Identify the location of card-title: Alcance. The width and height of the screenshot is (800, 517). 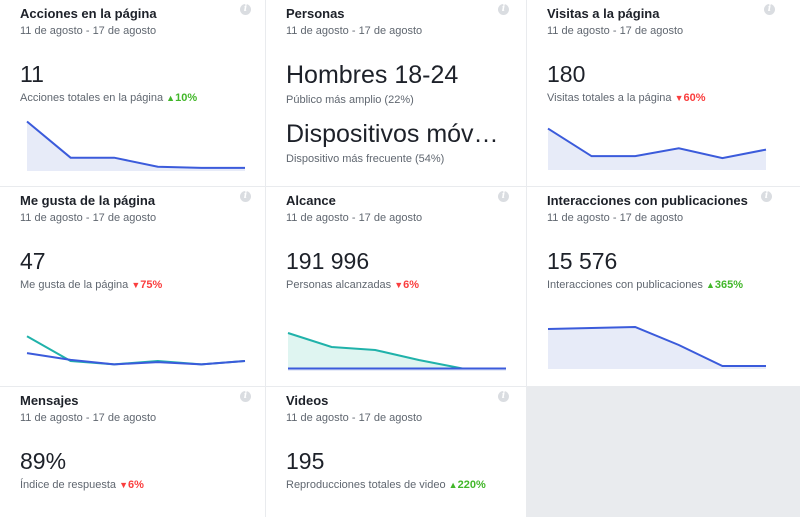
(311, 200).